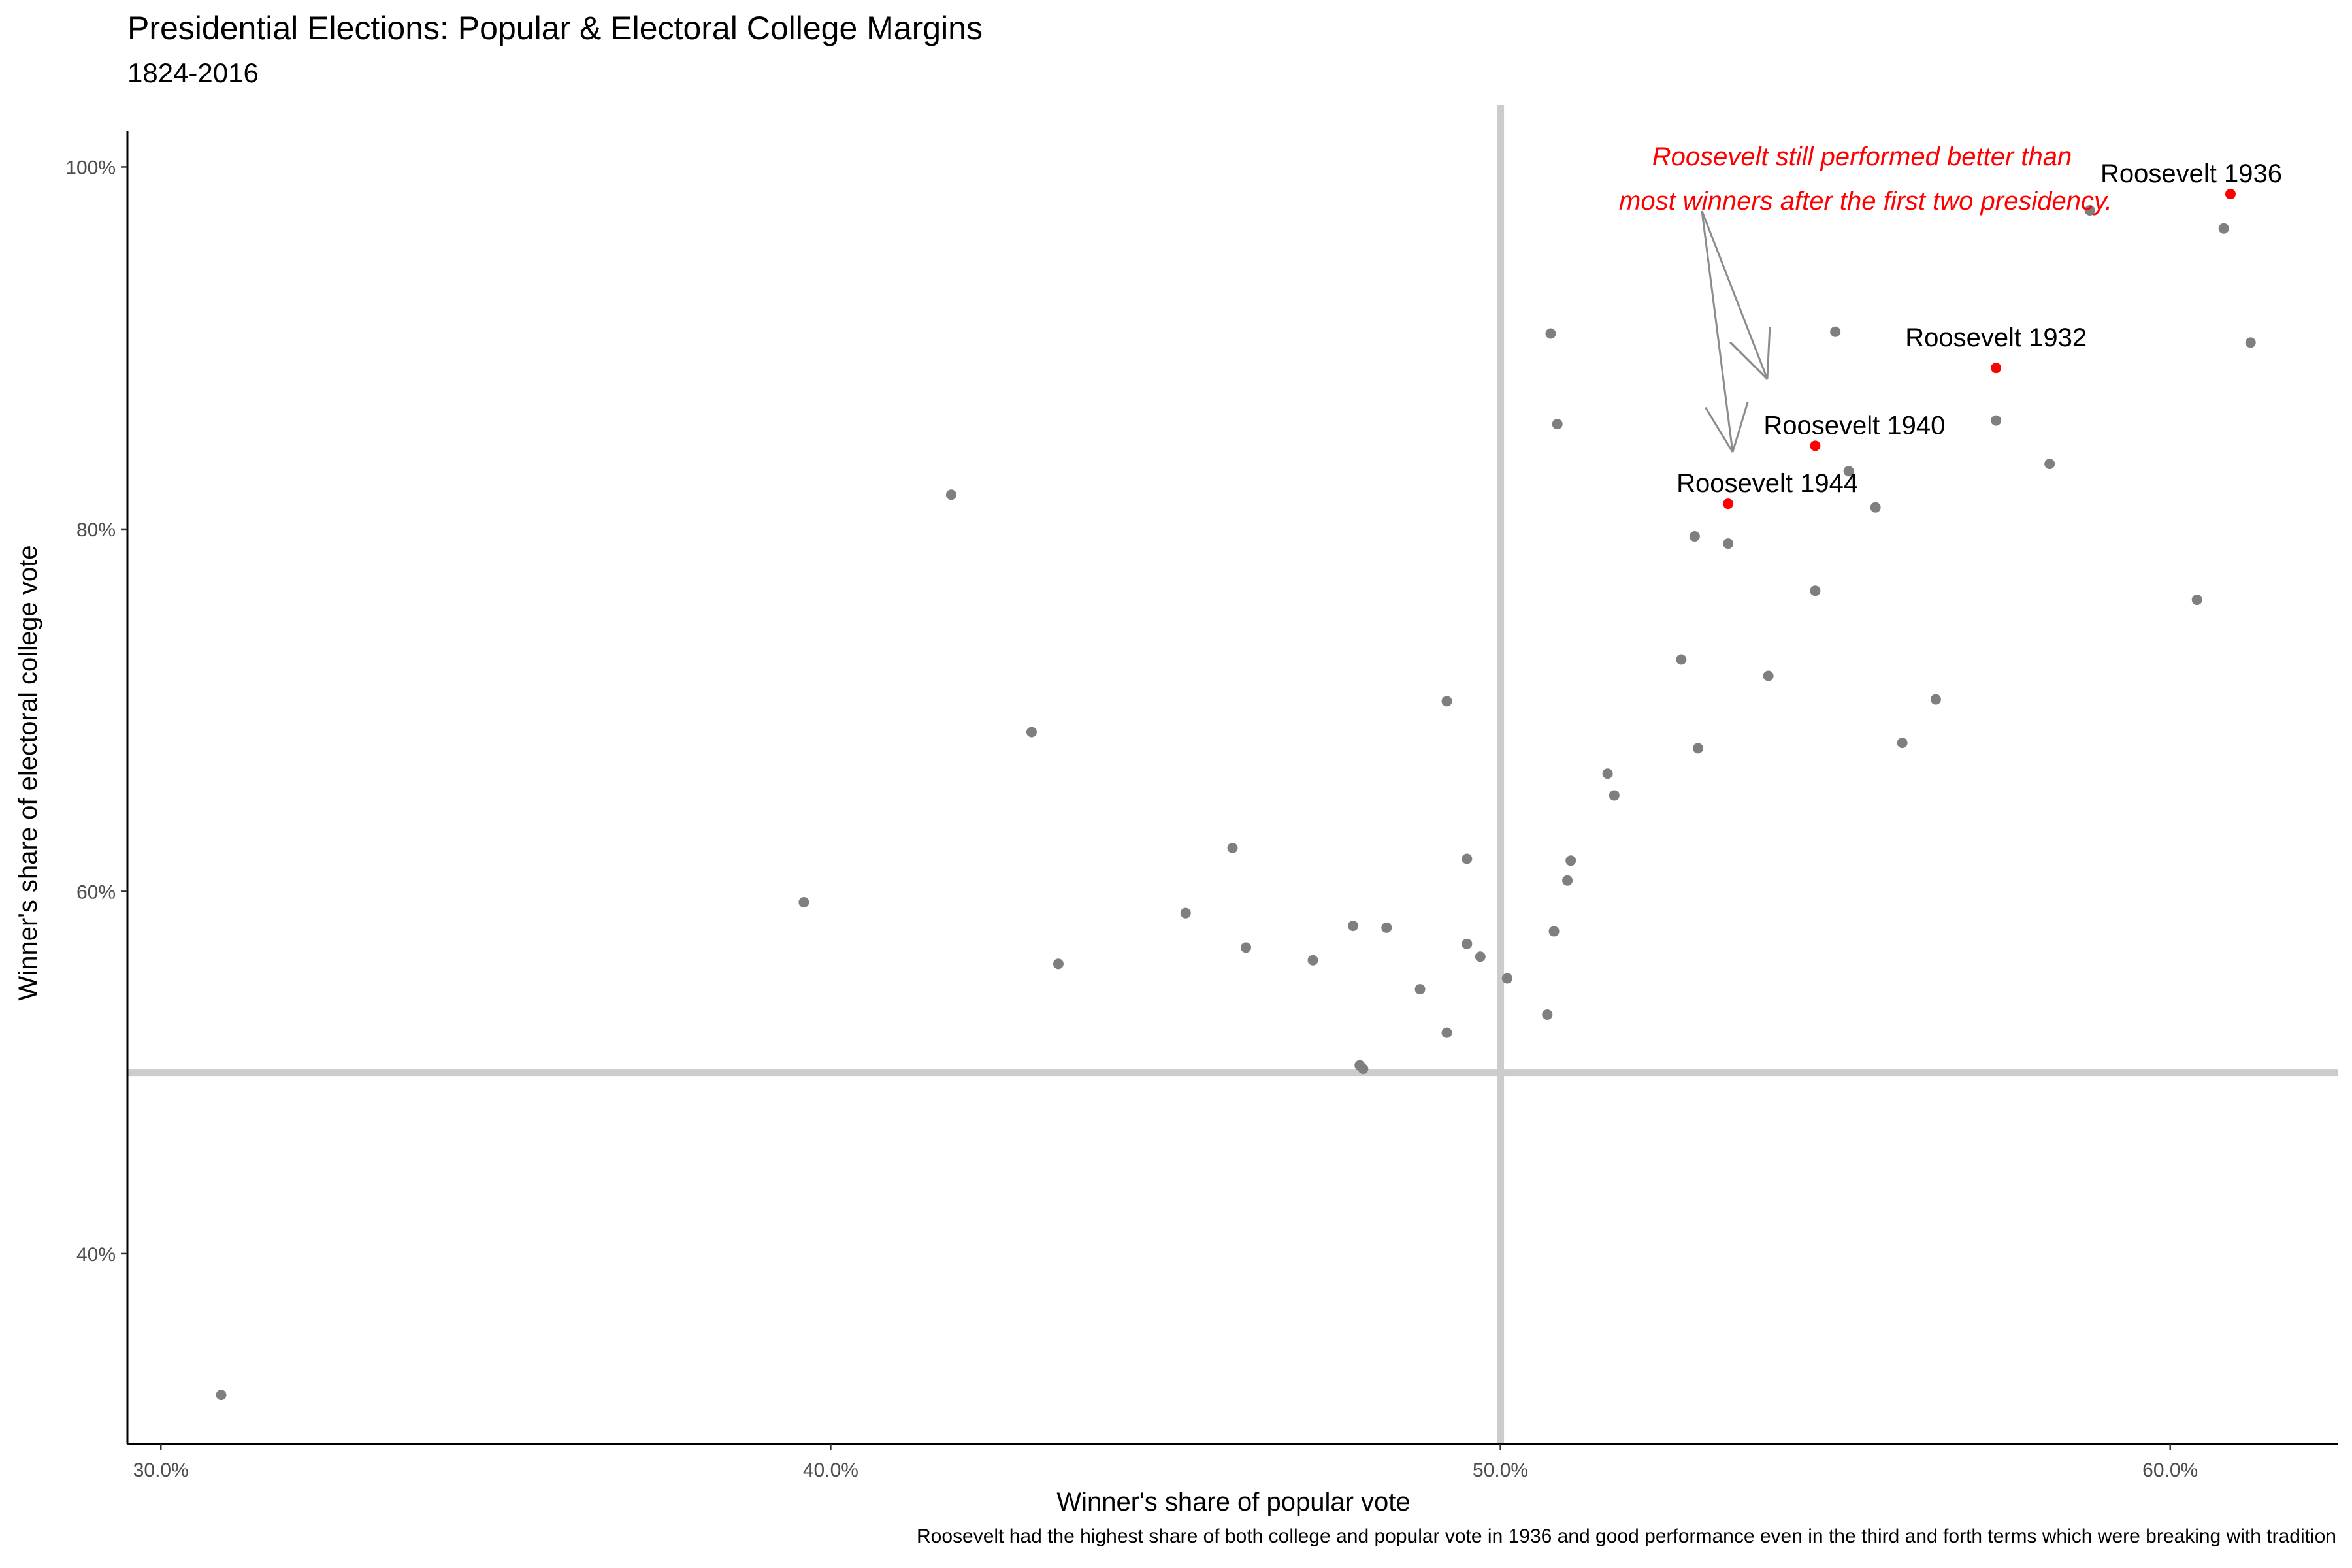  What do you see at coordinates (2191, 173) in the screenshot?
I see `point-label: Roosevelt 1936` at bounding box center [2191, 173].